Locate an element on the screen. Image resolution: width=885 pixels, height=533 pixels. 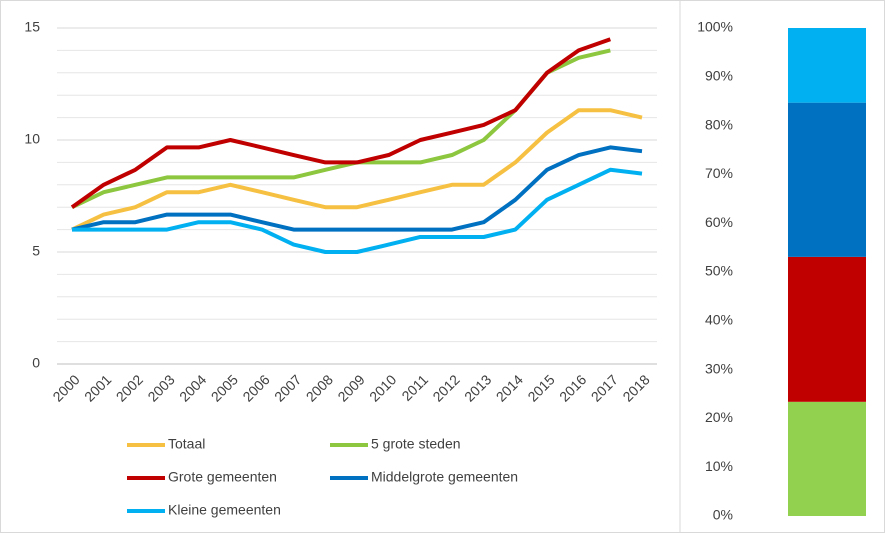
legend-label: Kleine gemeenten is located at coordinates (224, 510).